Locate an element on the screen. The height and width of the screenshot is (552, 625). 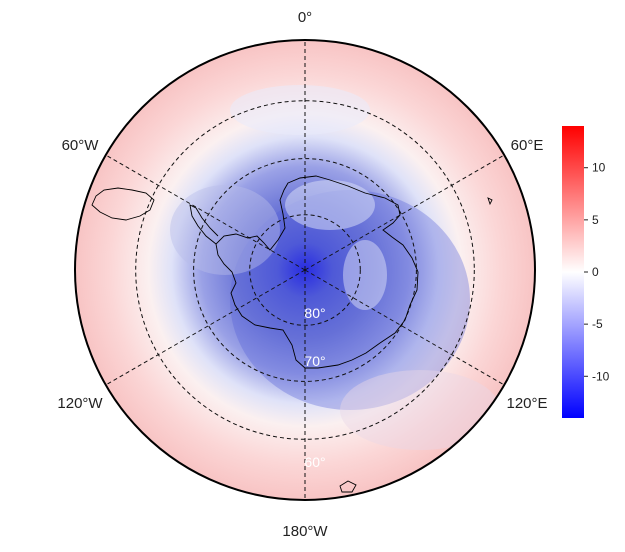
island-coastline is located at coordinates (348, 486).